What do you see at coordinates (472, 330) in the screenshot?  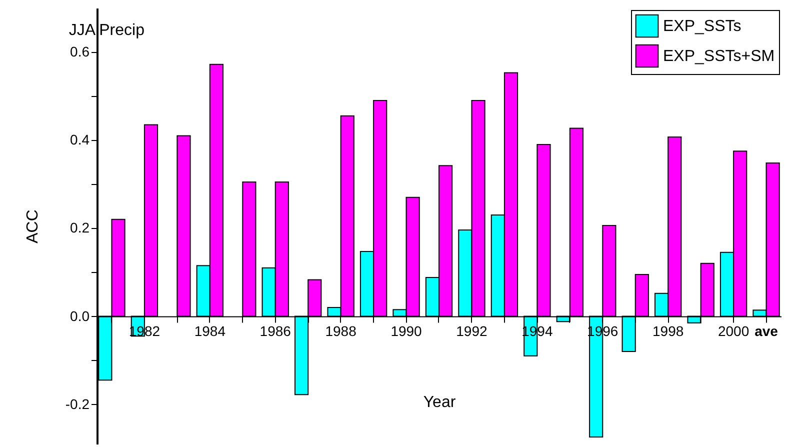 I see `x-tick-label: 1992` at bounding box center [472, 330].